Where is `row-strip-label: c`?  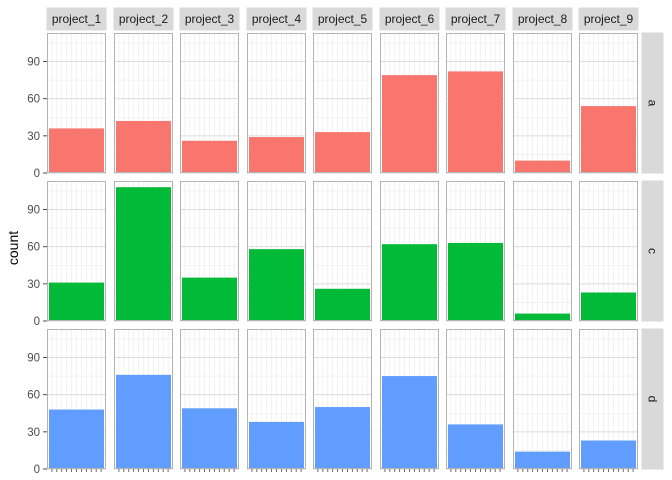
row-strip-label: c is located at coordinates (653, 251).